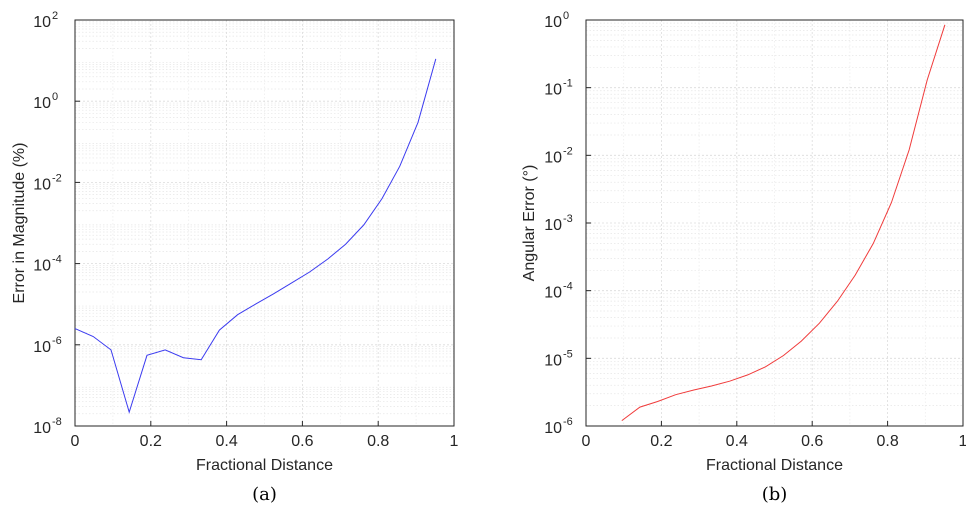 This screenshot has width=966, height=514. Describe the element at coordinates (568, 84) in the screenshot. I see `y-tick-exponent: -1` at that location.